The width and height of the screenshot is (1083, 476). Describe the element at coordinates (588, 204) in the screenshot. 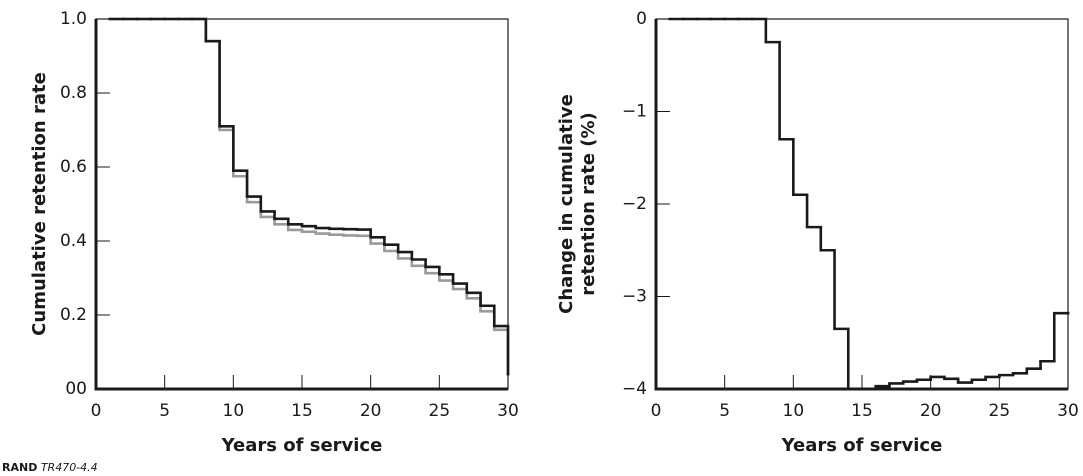

I see `y-axis-label: retention rate (%)` at that location.